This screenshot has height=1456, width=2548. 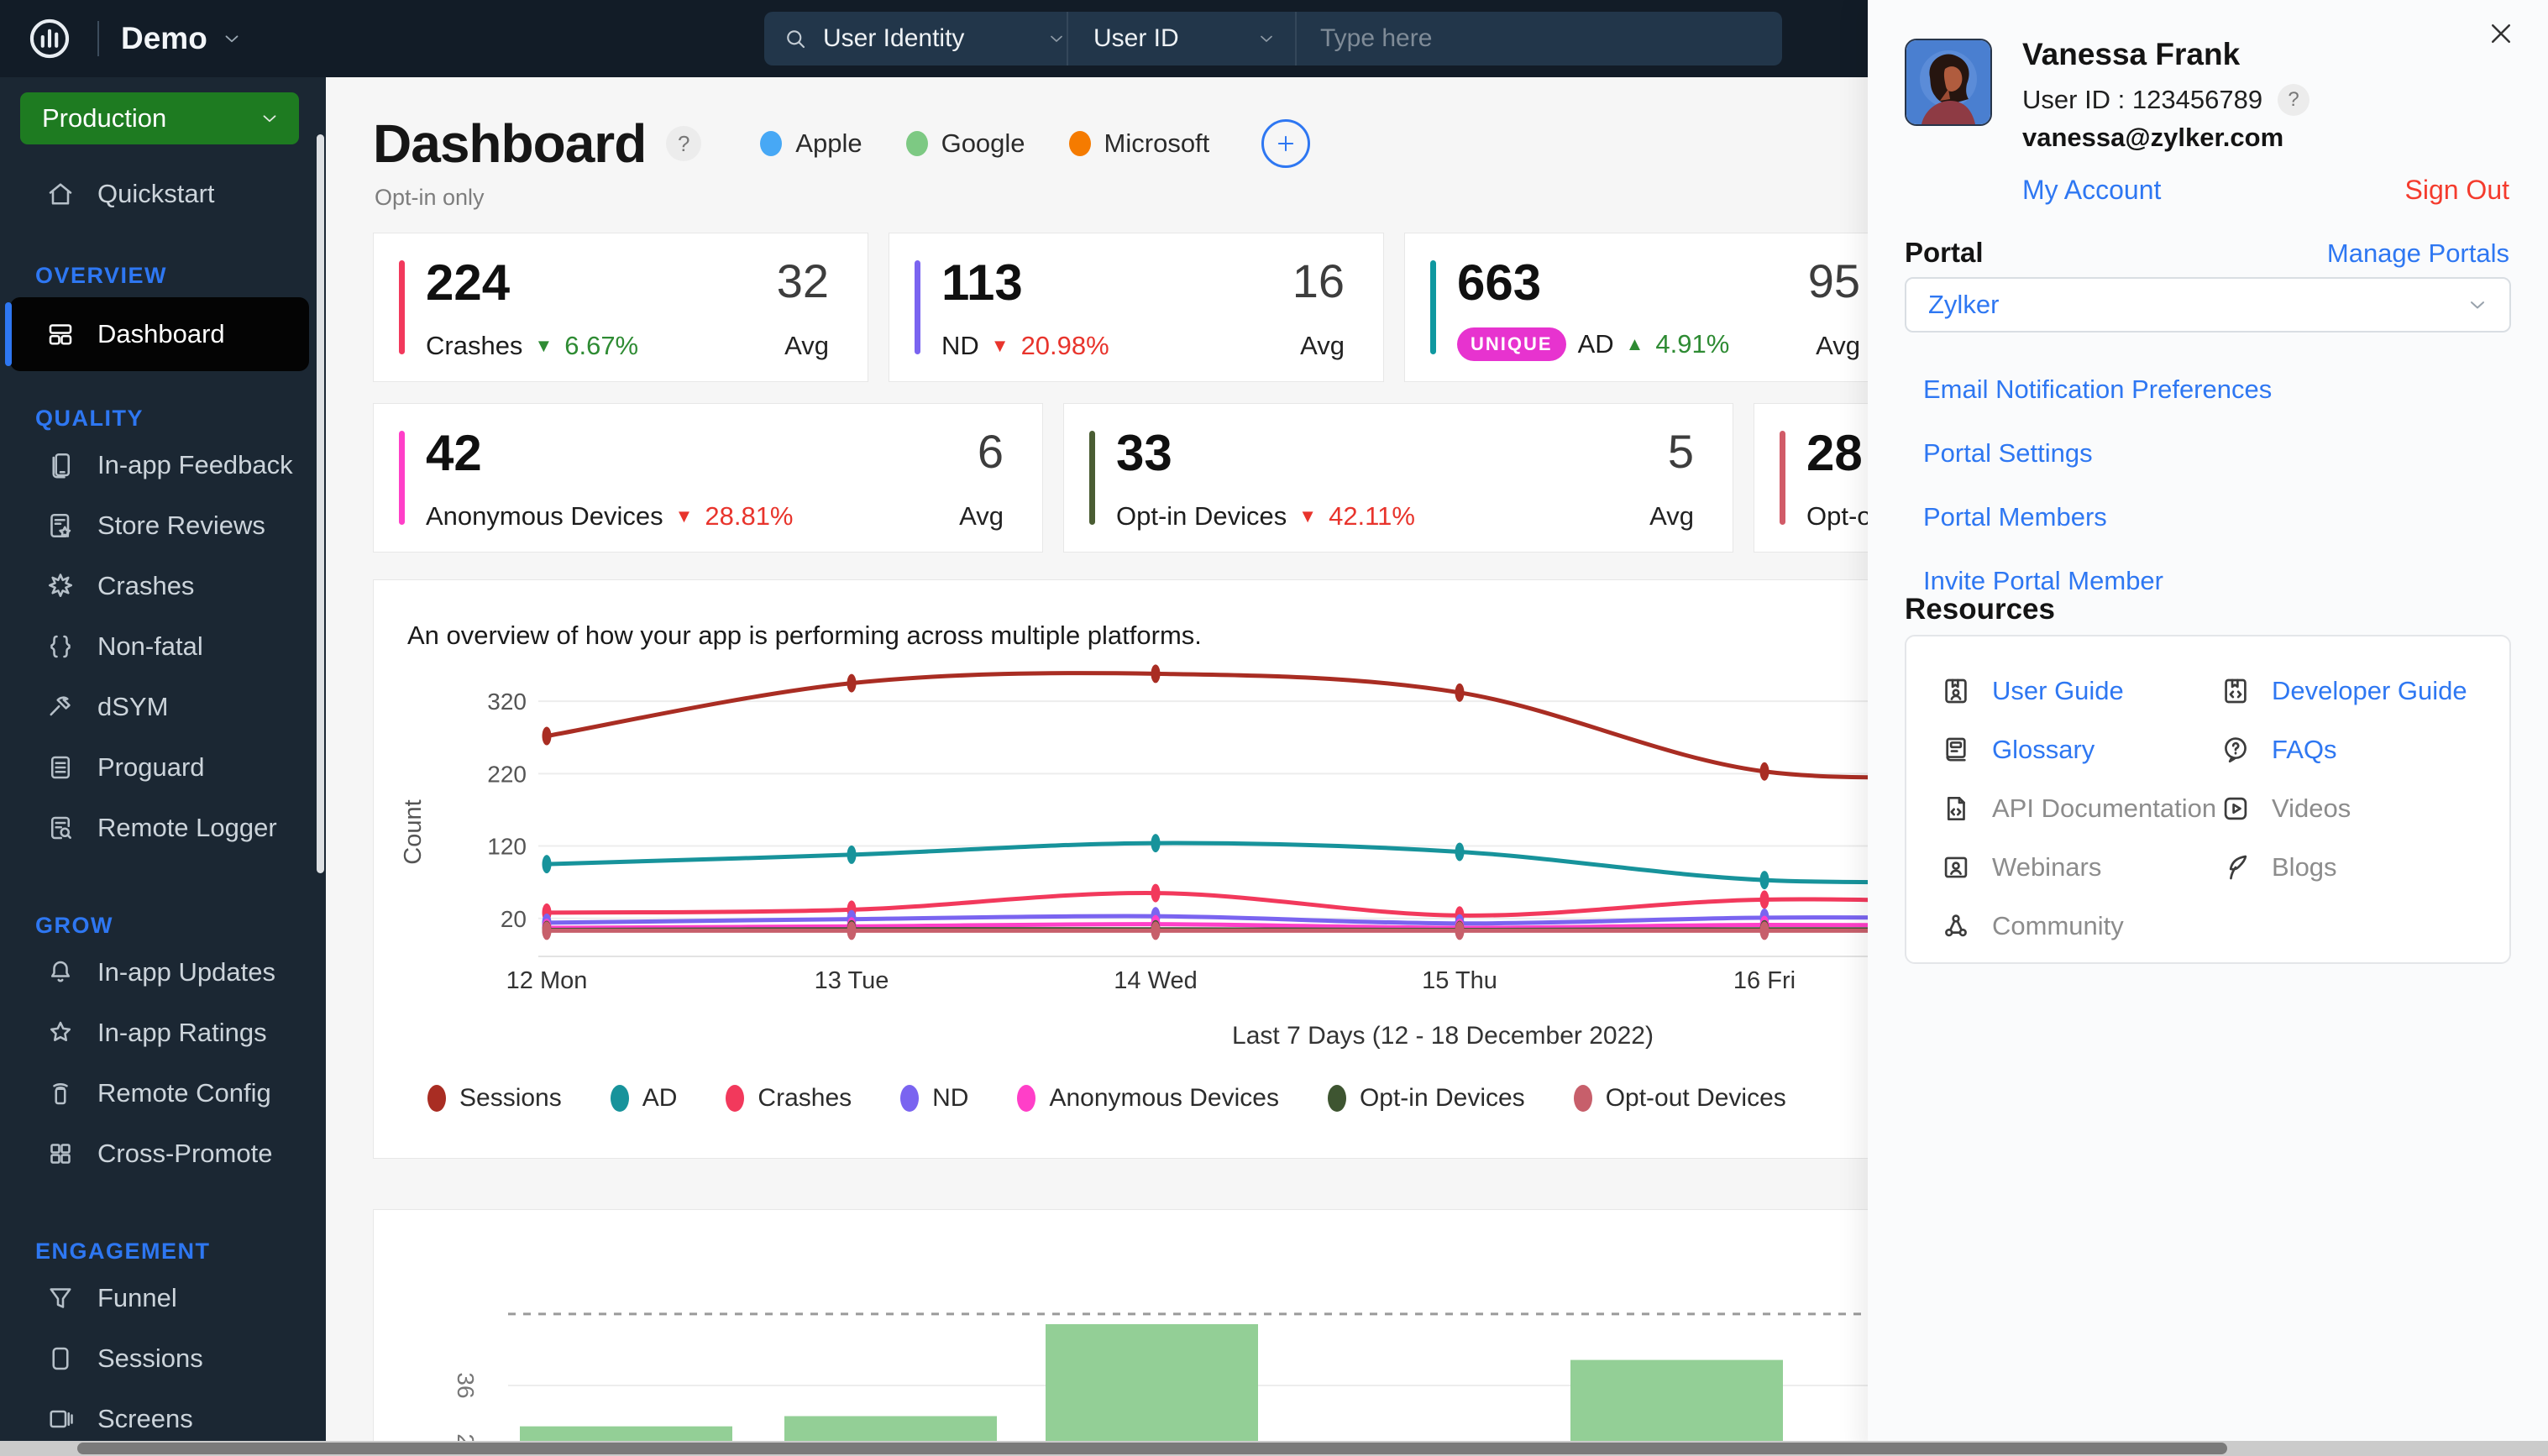 What do you see at coordinates (2080, 691) in the screenshot?
I see `resource-link-user-guide: User Guide` at bounding box center [2080, 691].